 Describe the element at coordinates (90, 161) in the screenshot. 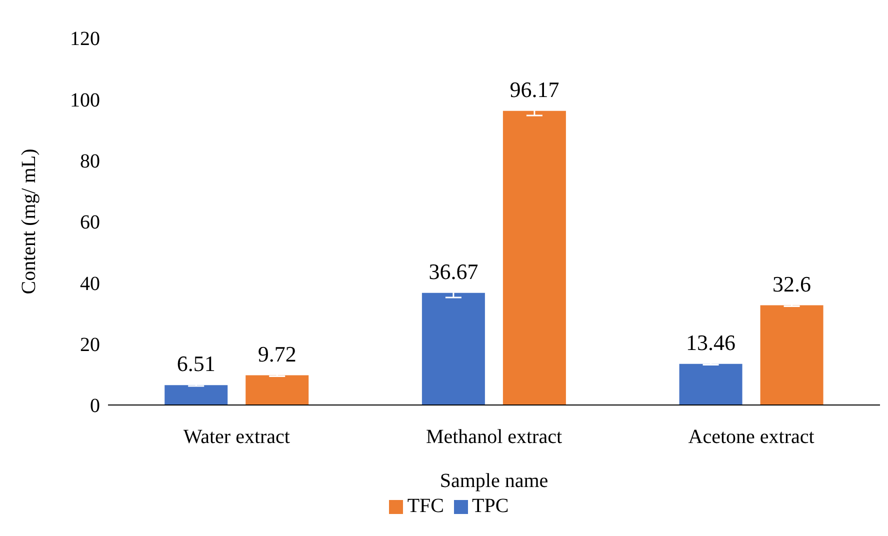

I see `y-tick-label: 80` at that location.